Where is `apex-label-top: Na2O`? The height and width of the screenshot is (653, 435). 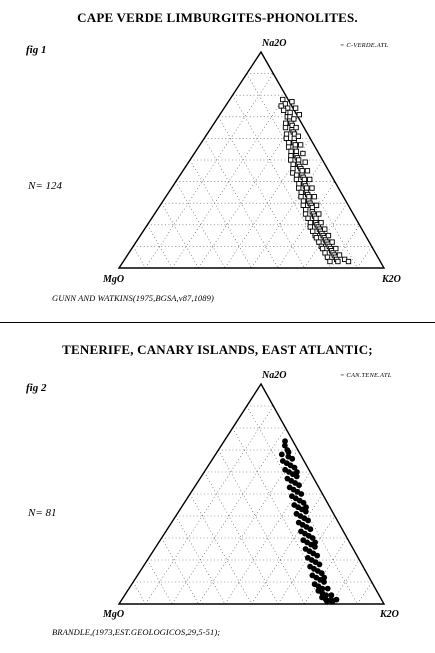
apex-label-top: Na2O is located at coordinates (274, 43).